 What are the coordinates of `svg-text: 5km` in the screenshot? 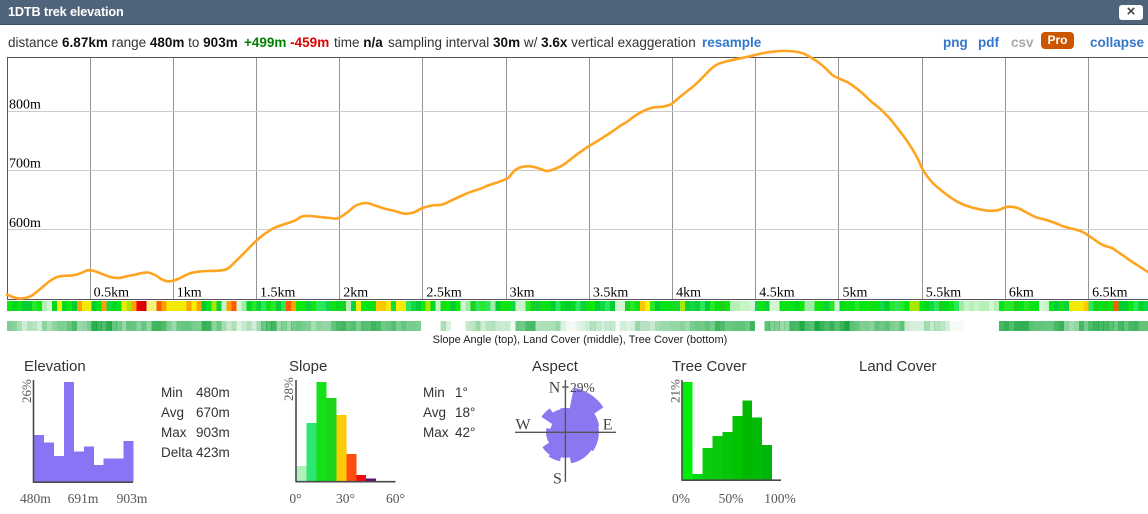 It's located at (855, 293).